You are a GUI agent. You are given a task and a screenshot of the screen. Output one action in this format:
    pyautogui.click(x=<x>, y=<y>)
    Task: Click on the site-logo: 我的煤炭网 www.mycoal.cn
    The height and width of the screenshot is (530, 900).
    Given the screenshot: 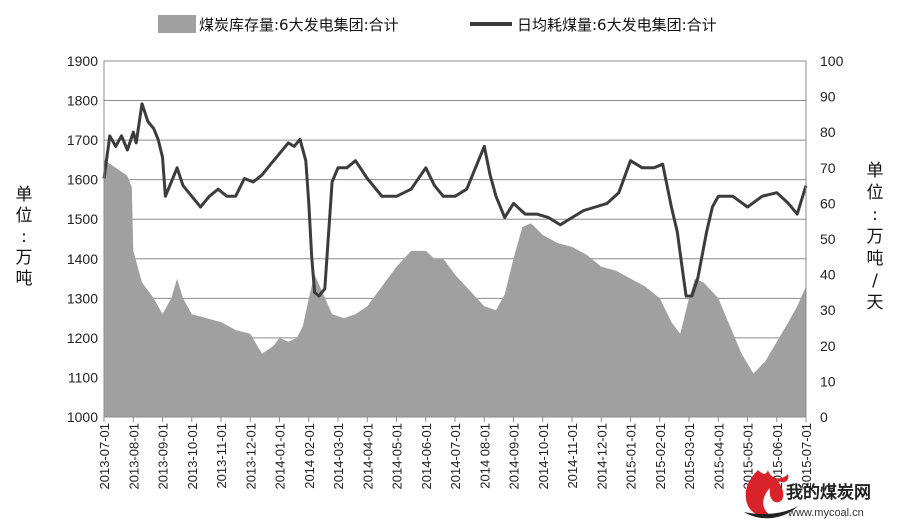 What is the action you would take?
    pyautogui.click(x=807, y=494)
    